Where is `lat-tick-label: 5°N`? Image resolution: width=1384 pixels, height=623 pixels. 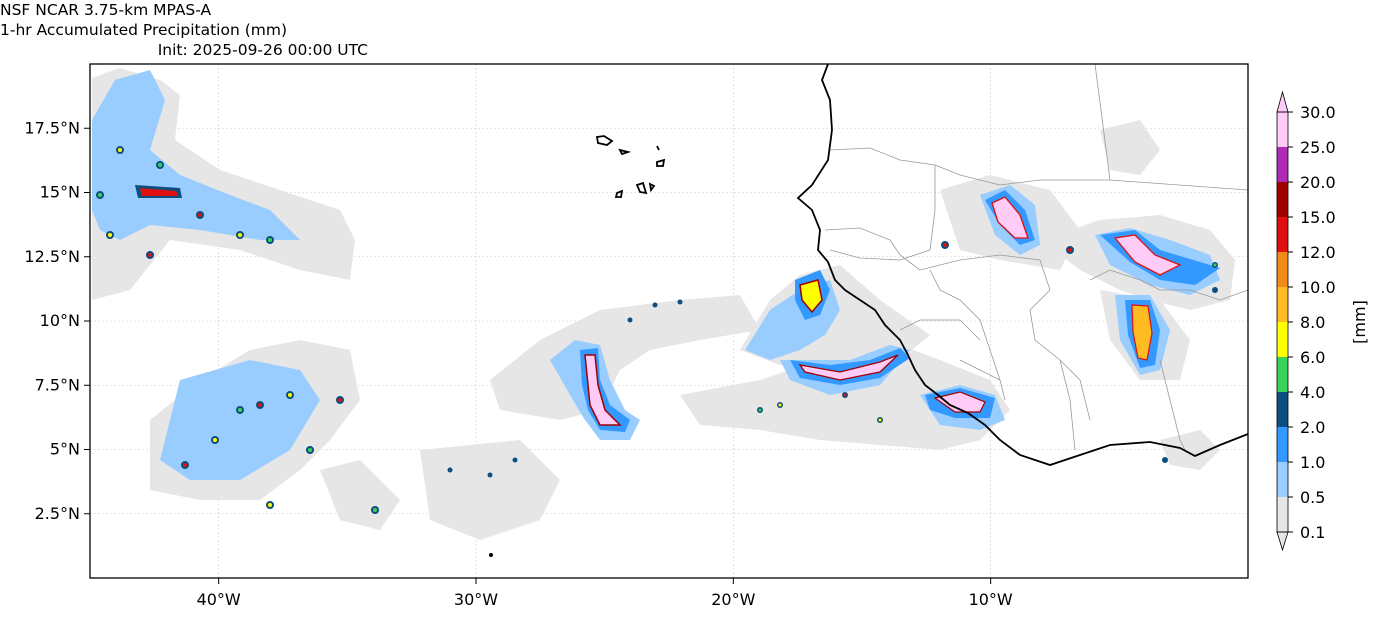 lat-tick-label: 5°N is located at coordinates (65, 449).